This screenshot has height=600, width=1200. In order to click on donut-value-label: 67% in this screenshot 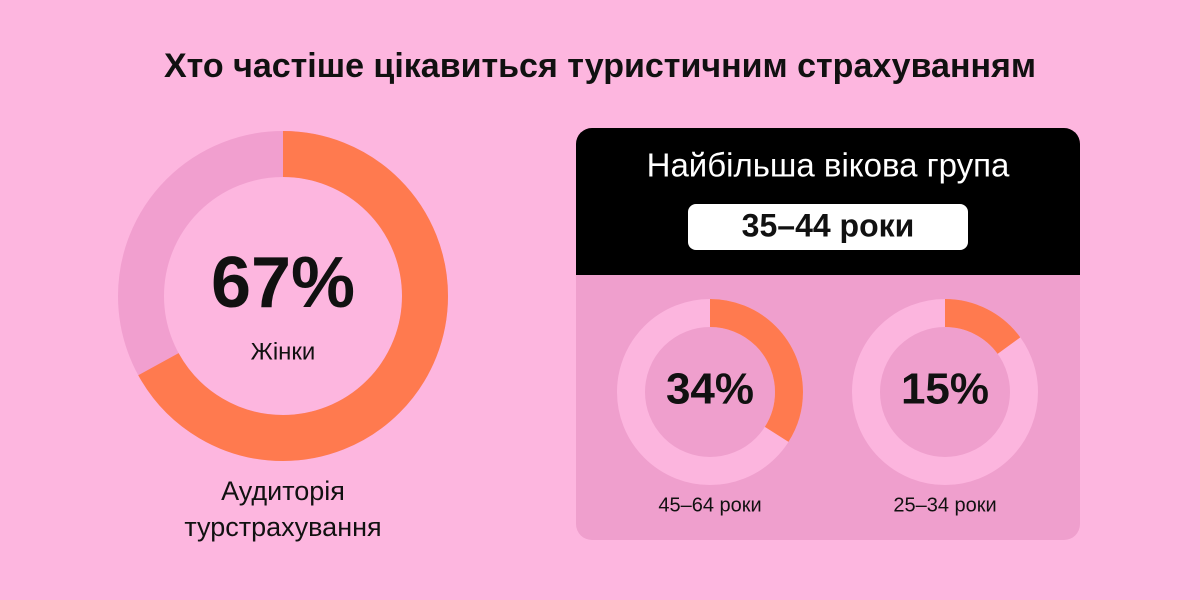, I will do `click(283, 283)`.